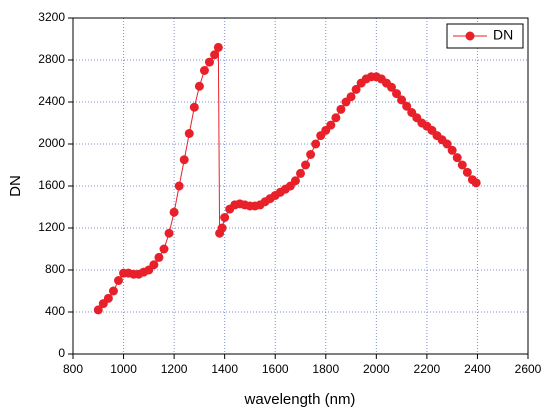 This screenshot has height=417, width=550. What do you see at coordinates (174, 369) in the screenshot?
I see `x-tick-label: 1200` at bounding box center [174, 369].